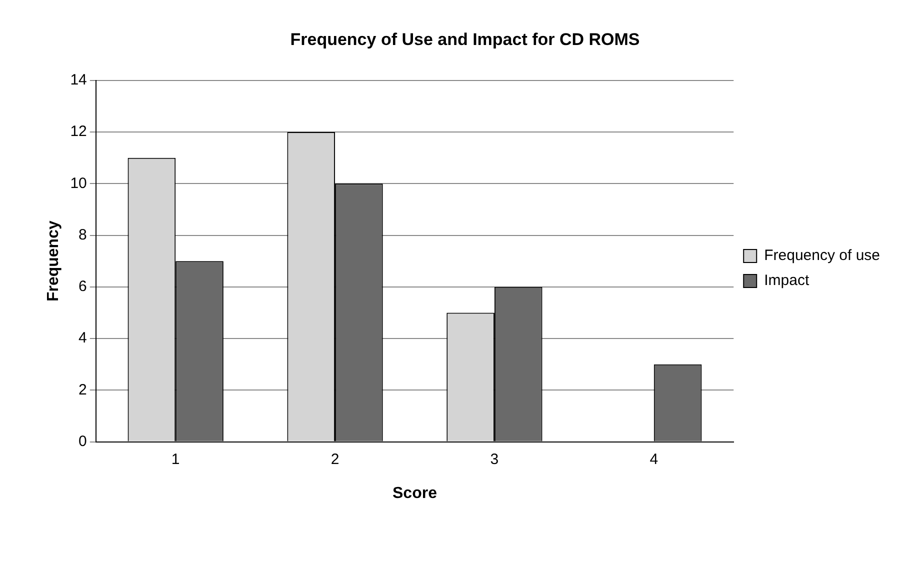 The image size is (900, 567). Describe the element at coordinates (335, 459) in the screenshot. I see `x-tick-label: 2` at that location.